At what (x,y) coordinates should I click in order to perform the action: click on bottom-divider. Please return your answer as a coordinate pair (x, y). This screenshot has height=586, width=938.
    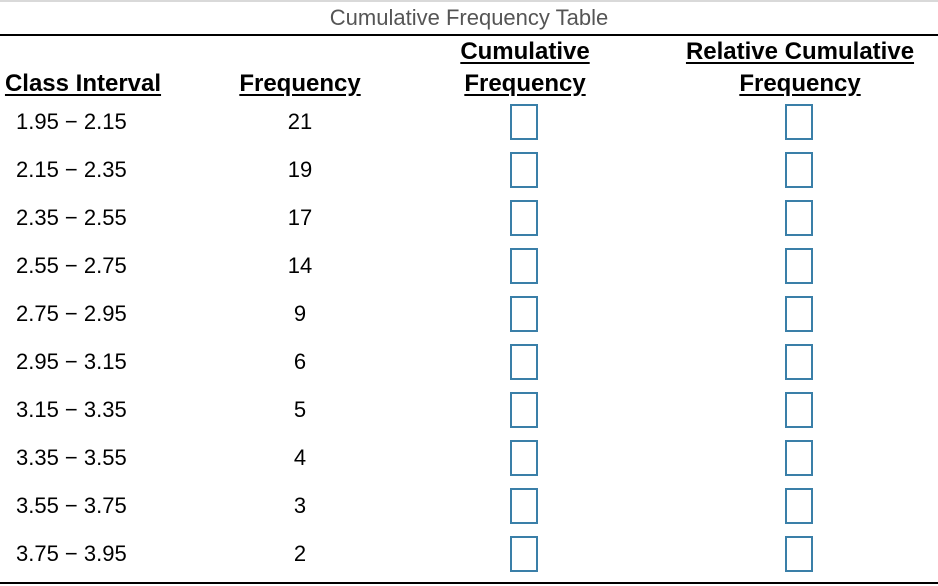
    Looking at the image, I should click on (469, 583).